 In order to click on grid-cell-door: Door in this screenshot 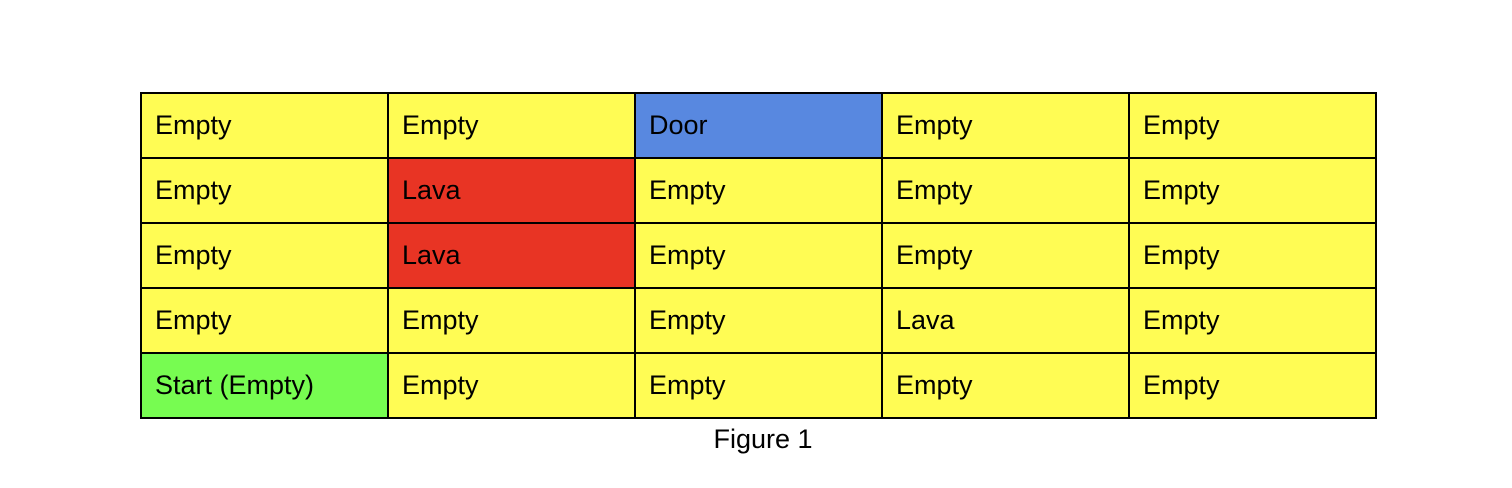, I will do `click(758, 125)`.